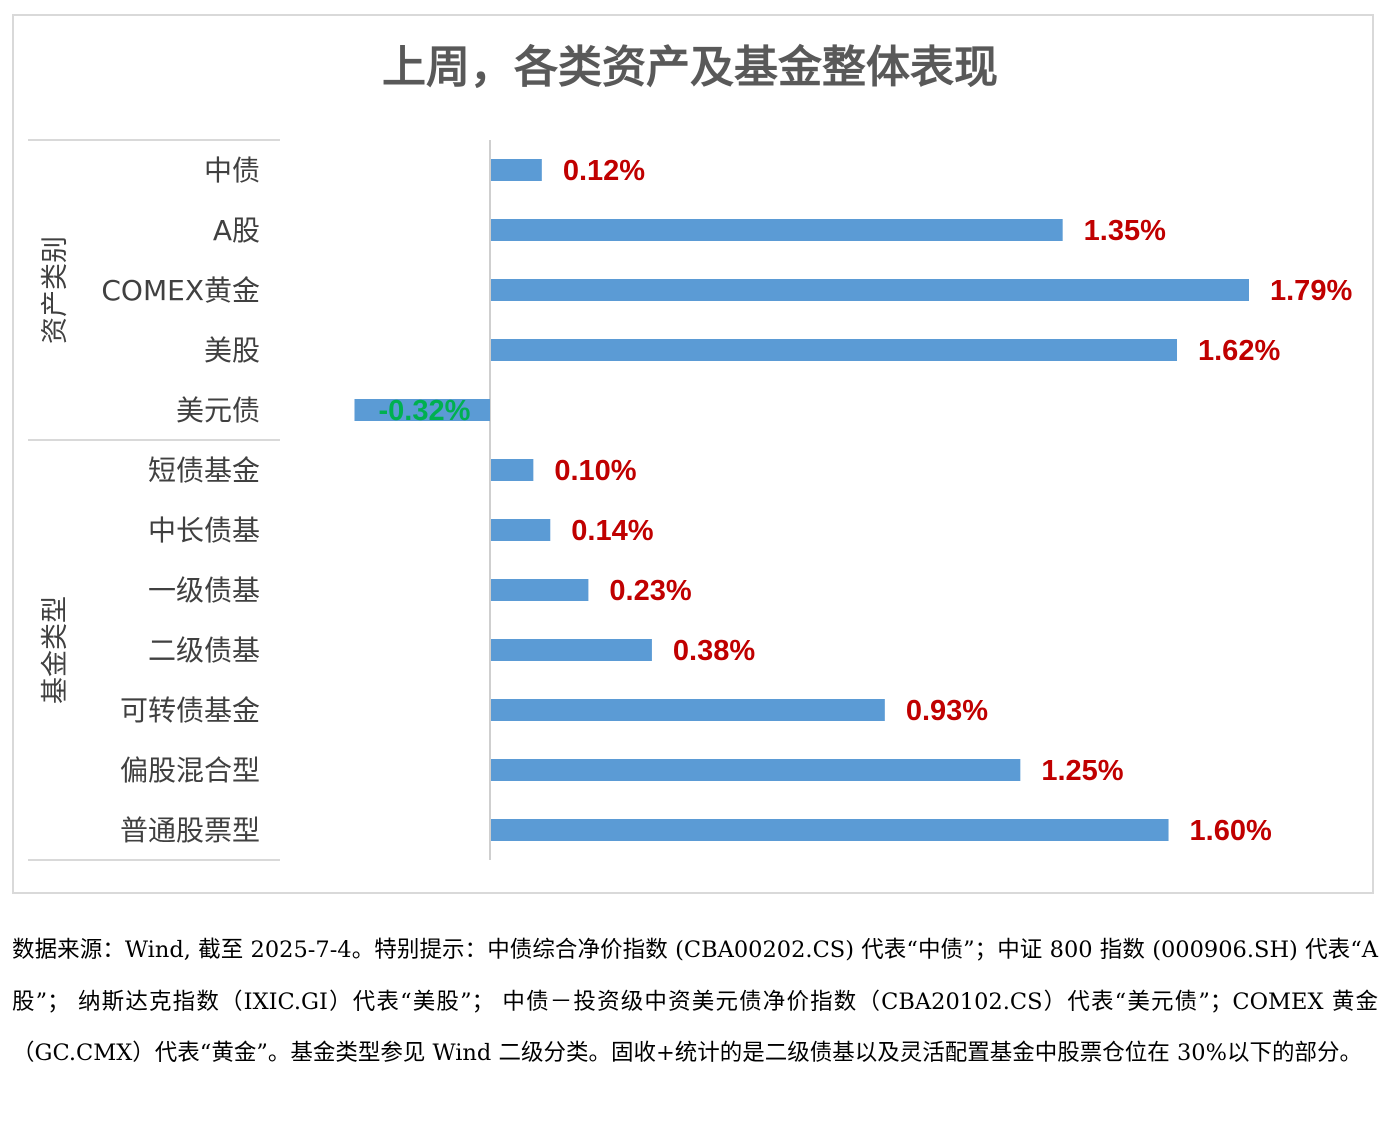  What do you see at coordinates (190, 710) in the screenshot?
I see `category-label: 可转债基金` at bounding box center [190, 710].